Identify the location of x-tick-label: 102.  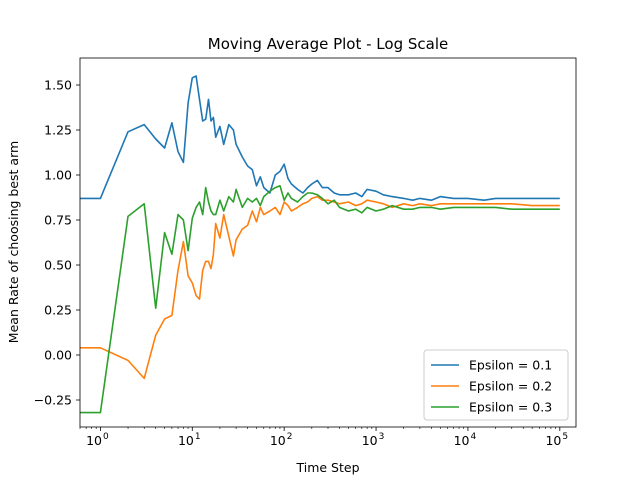
(281, 440).